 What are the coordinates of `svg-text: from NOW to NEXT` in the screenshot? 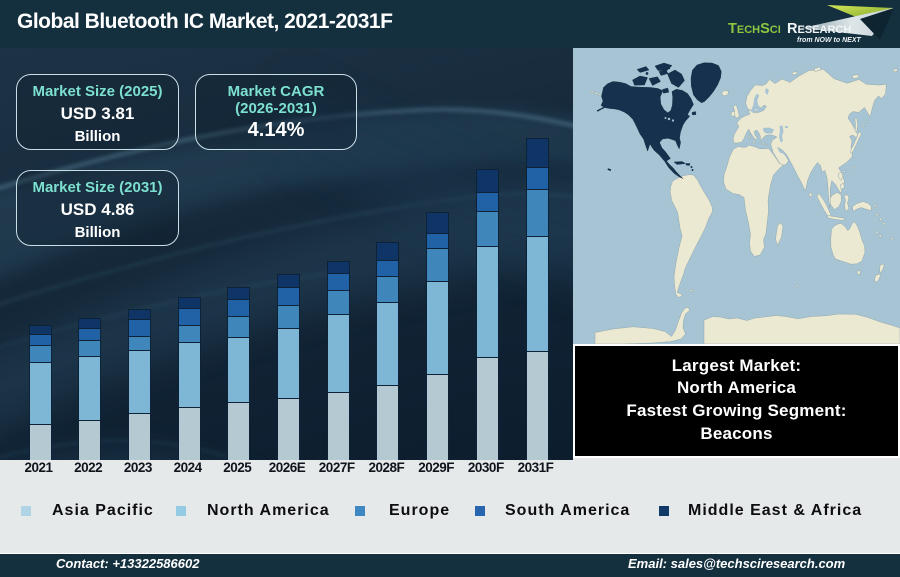 It's located at (829, 40).